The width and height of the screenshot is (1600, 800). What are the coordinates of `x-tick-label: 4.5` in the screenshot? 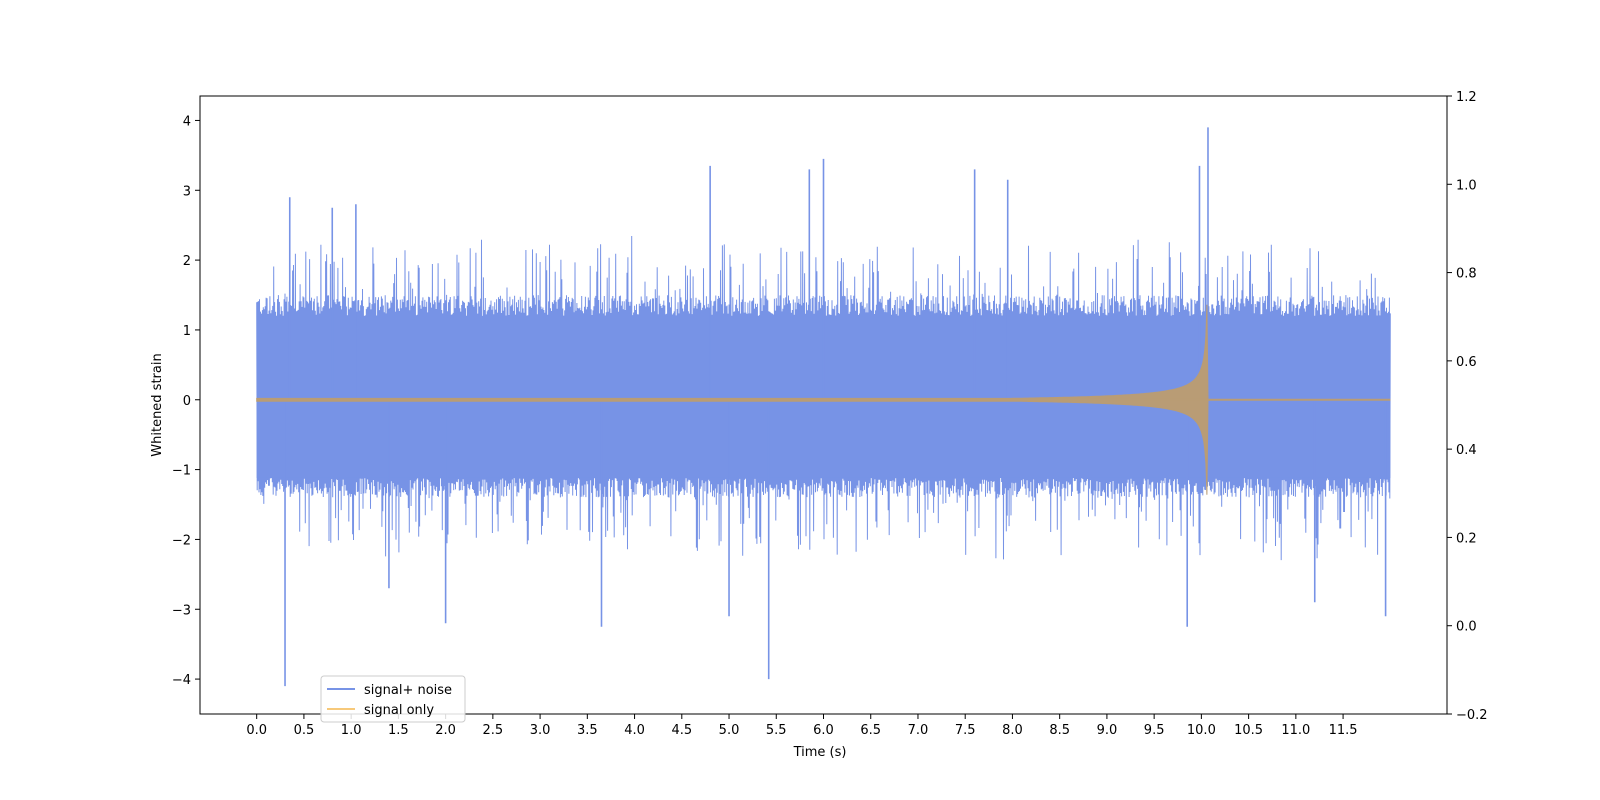 It's located at (681, 730).